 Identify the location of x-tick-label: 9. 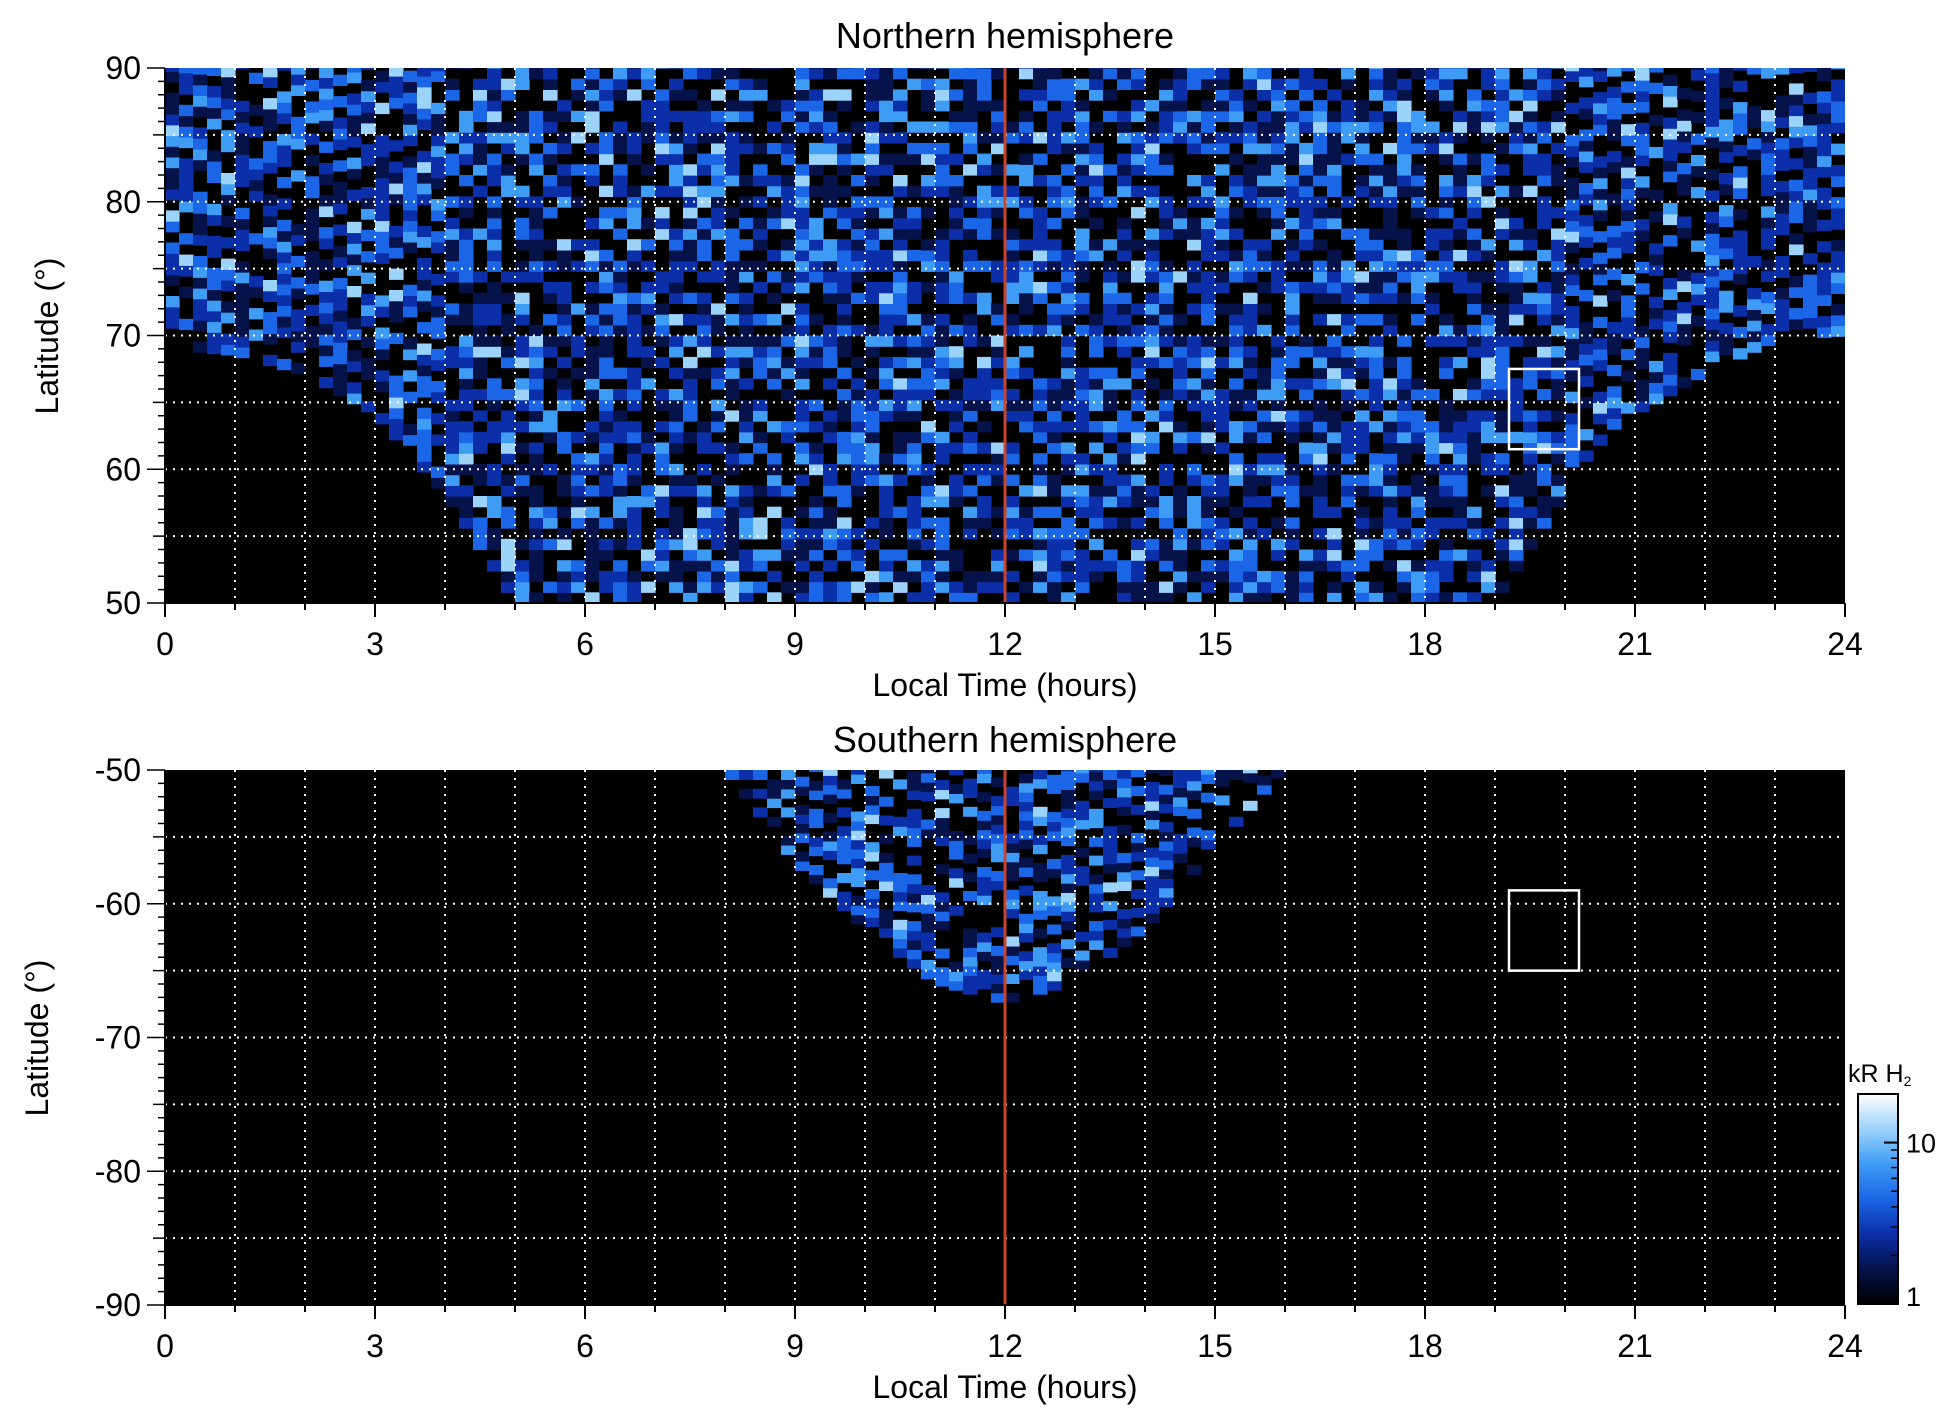
(795, 1346).